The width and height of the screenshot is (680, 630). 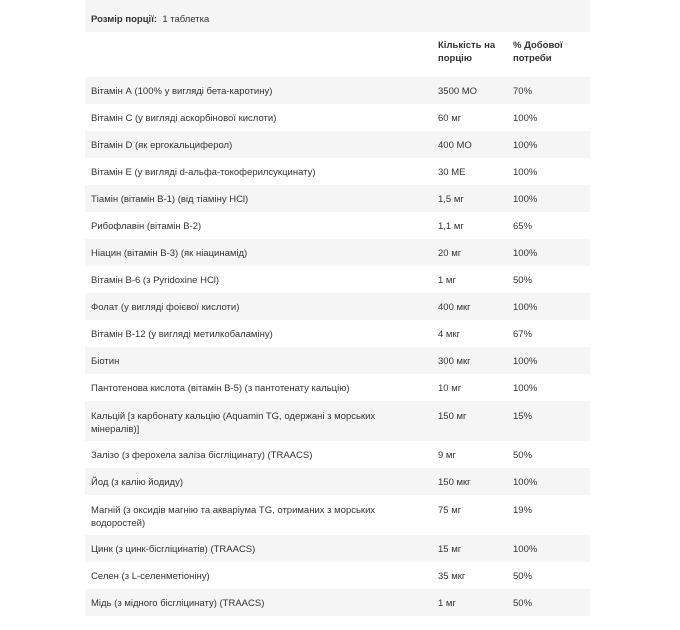 What do you see at coordinates (450, 388) in the screenshot?
I see `amount-per-serving: 10 мг` at bounding box center [450, 388].